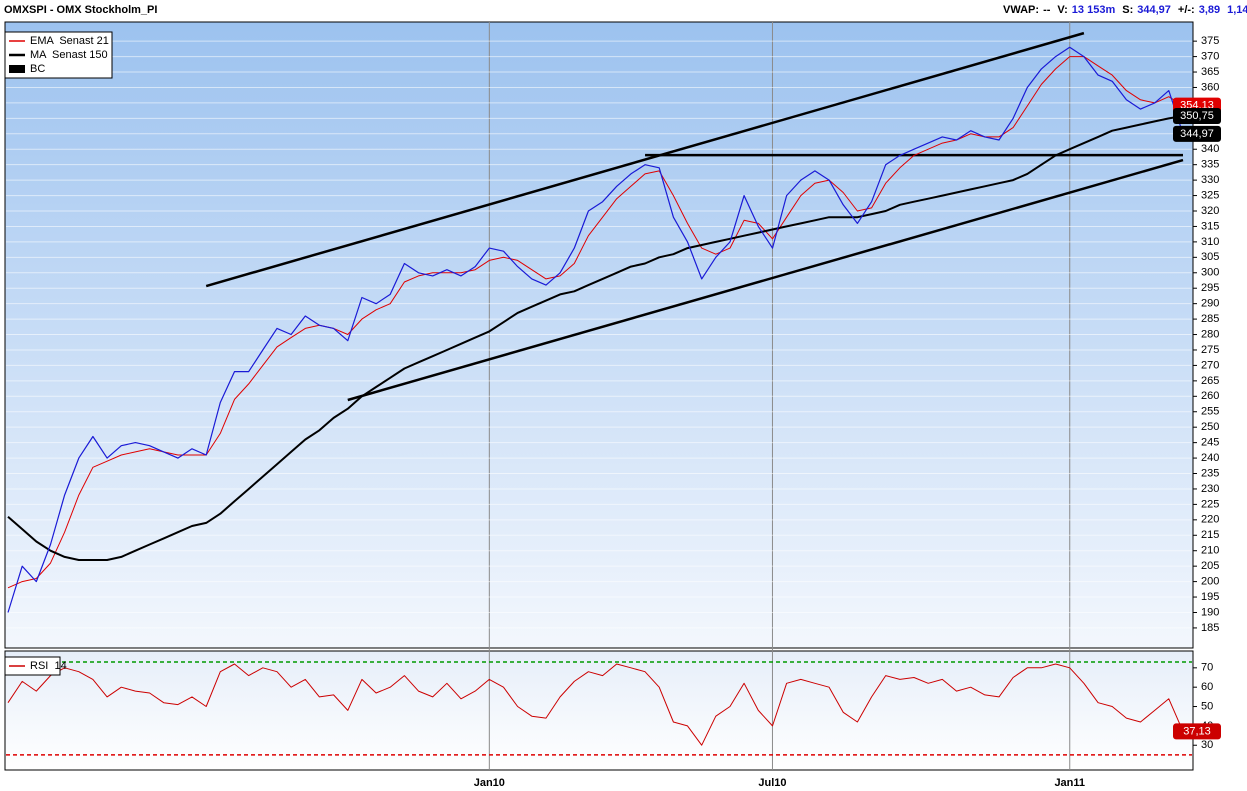  Describe the element at coordinates (1210, 195) in the screenshot. I see `y-tick-label: 325` at that location.